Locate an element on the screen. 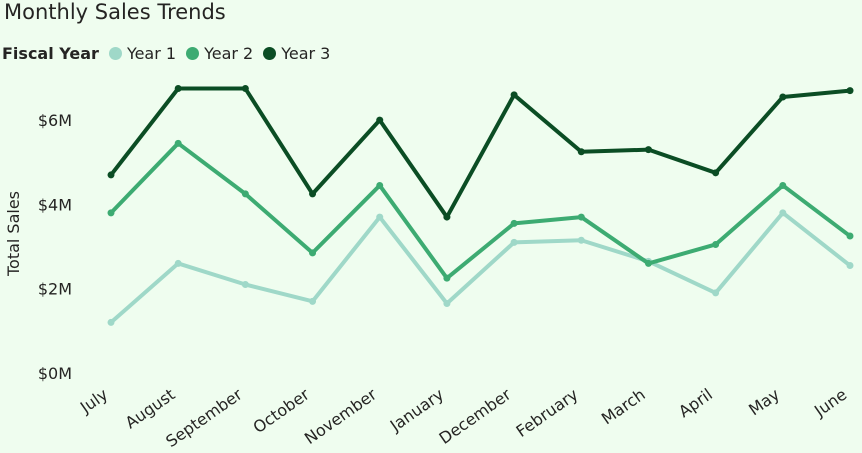 The width and height of the screenshot is (862, 453). x-tick-label: February is located at coordinates (547, 413).